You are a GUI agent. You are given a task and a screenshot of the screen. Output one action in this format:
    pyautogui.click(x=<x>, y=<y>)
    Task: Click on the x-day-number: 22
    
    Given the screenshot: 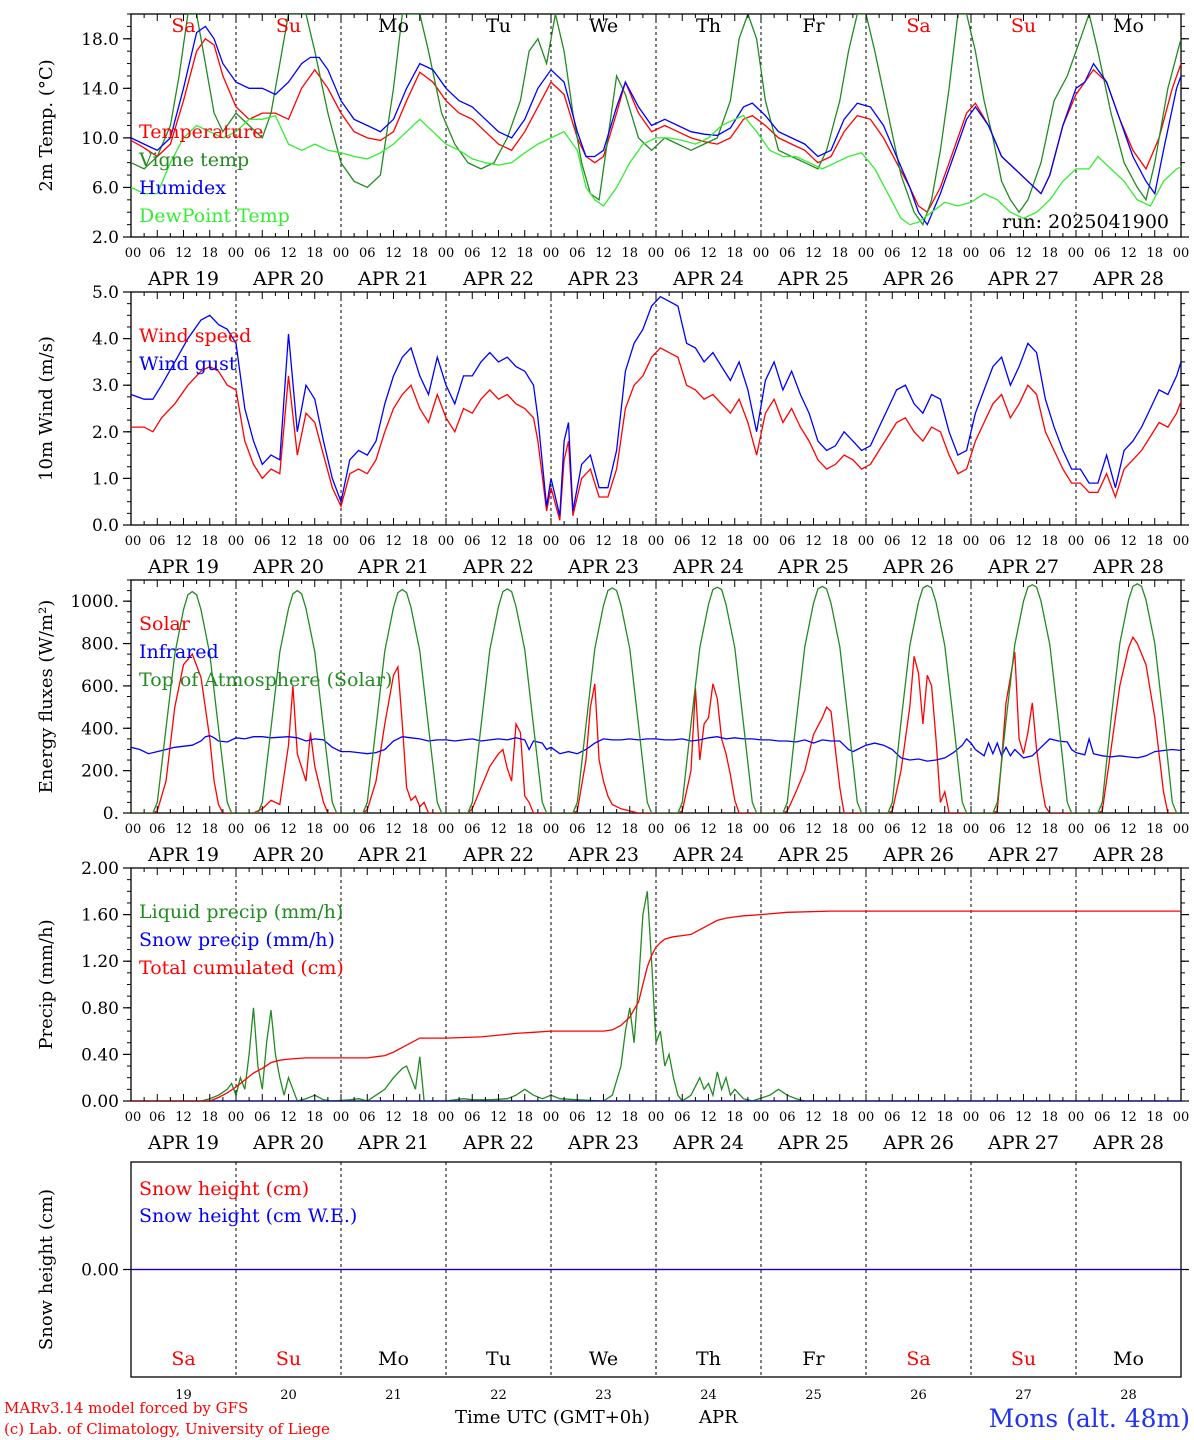 What is the action you would take?
    pyautogui.click(x=498, y=1395)
    